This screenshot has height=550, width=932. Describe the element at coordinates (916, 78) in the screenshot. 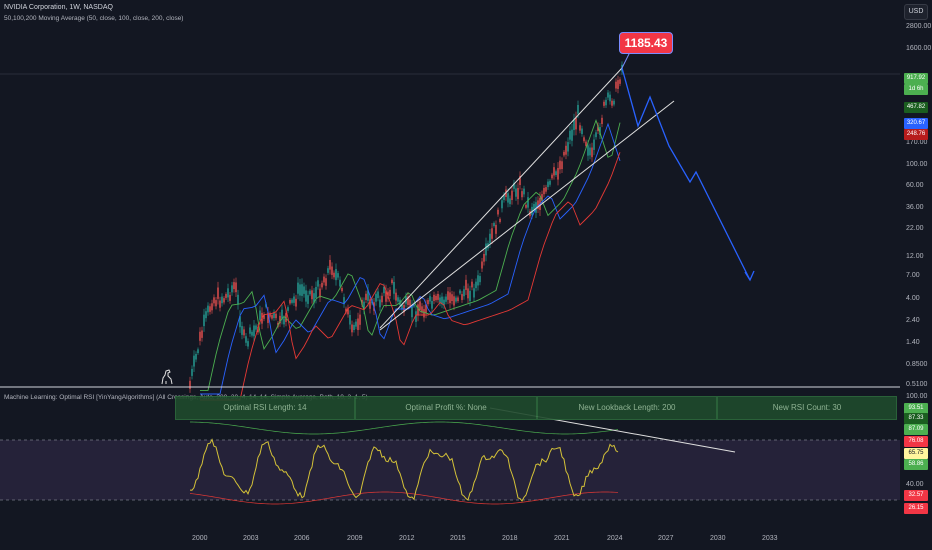

I see `price-badge: 917.92` at that location.